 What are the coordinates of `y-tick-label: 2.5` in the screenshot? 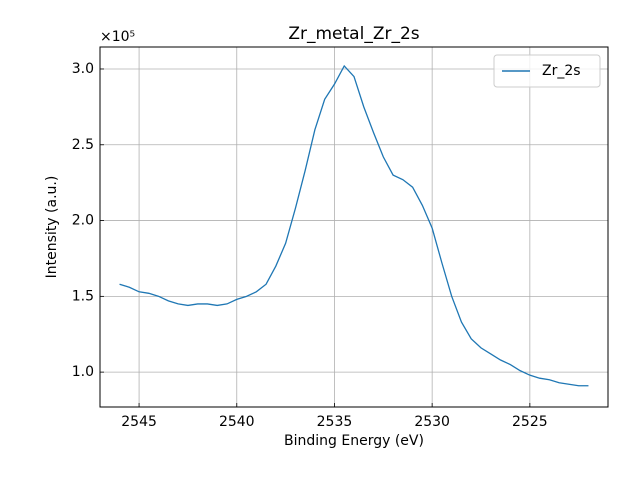 It's located at (83, 145).